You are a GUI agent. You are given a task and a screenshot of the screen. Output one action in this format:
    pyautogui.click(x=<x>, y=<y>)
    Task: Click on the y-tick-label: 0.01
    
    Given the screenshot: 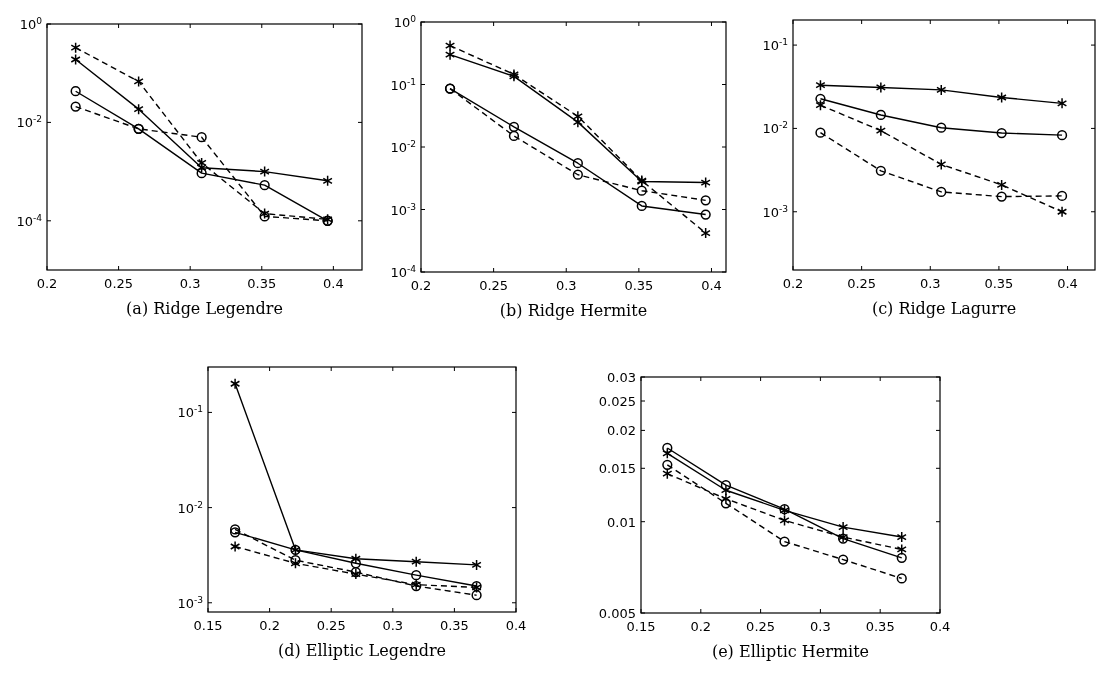 What is the action you would take?
    pyautogui.click(x=621, y=522)
    